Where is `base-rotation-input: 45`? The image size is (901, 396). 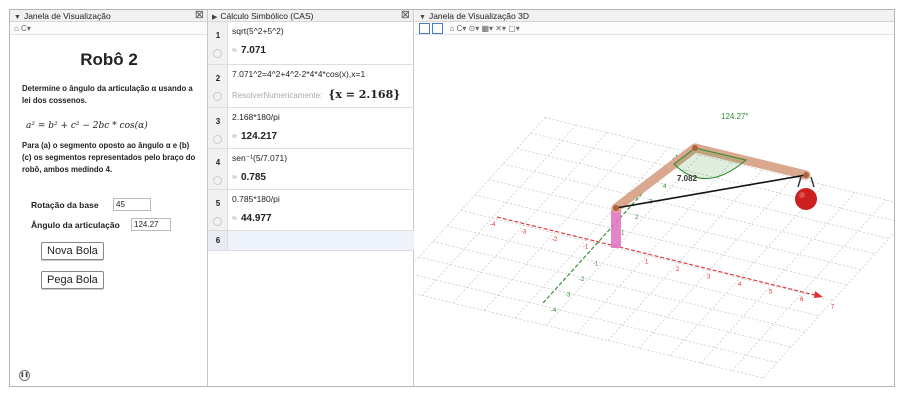 base-rotation-input: 45 is located at coordinates (132, 204).